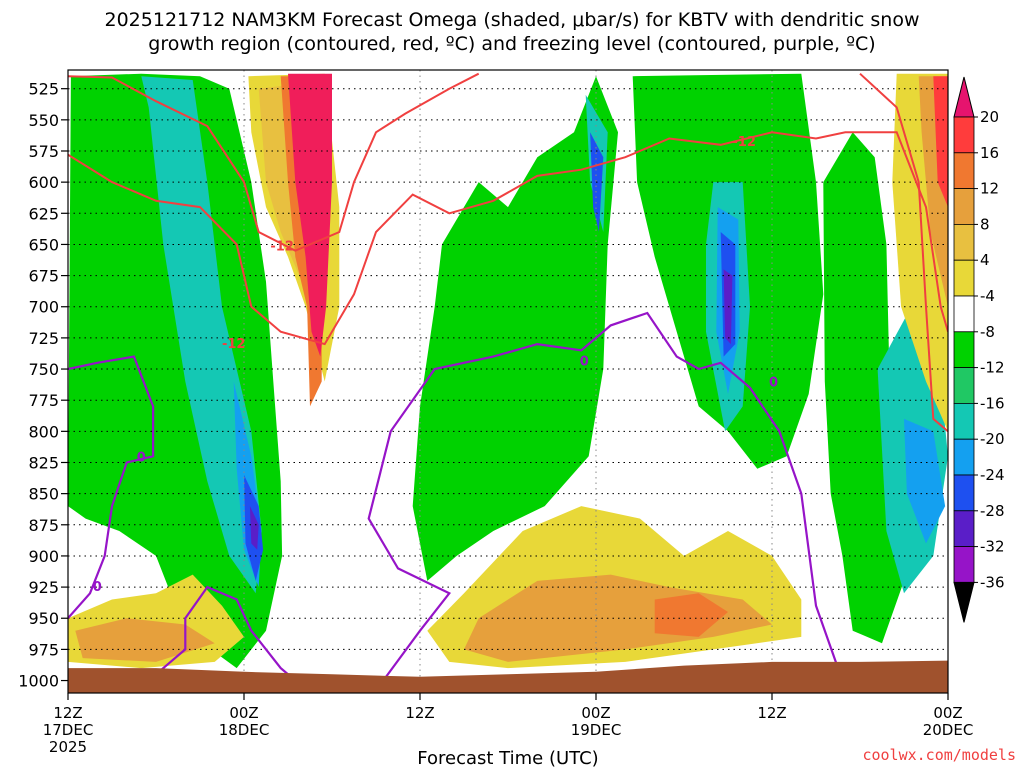 Image resolution: width=1024 pixels, height=768 pixels. I want to click on contour-label-5: 0, so click(584, 361).